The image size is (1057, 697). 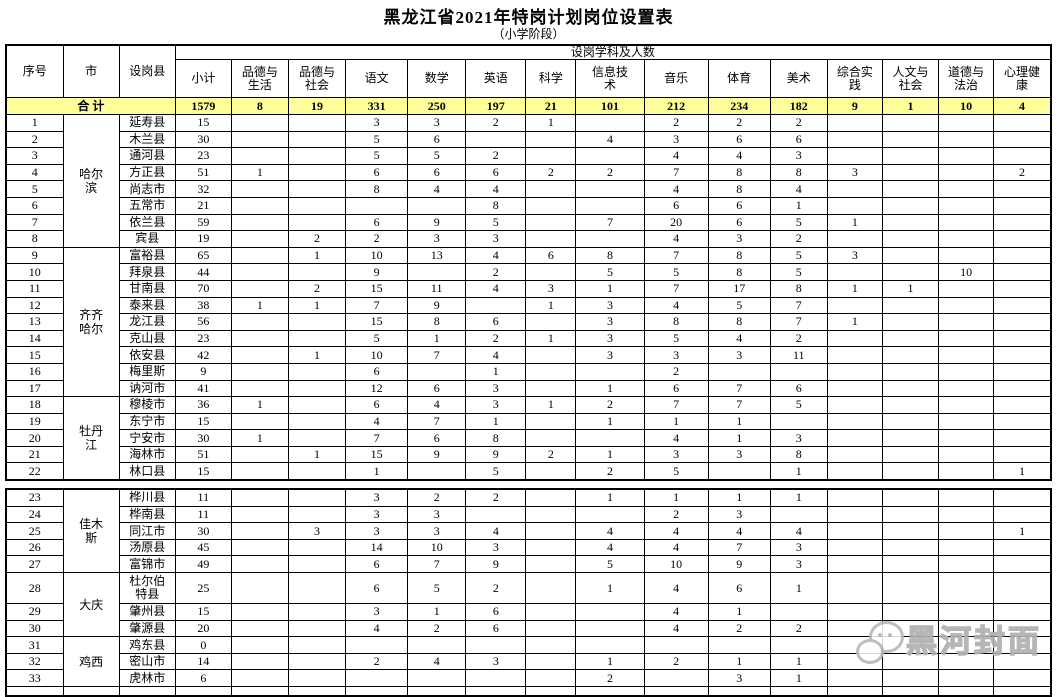 I want to click on table-row: 8 宾县 19 2 2 3 3 4 3 2, so click(x=528, y=239).